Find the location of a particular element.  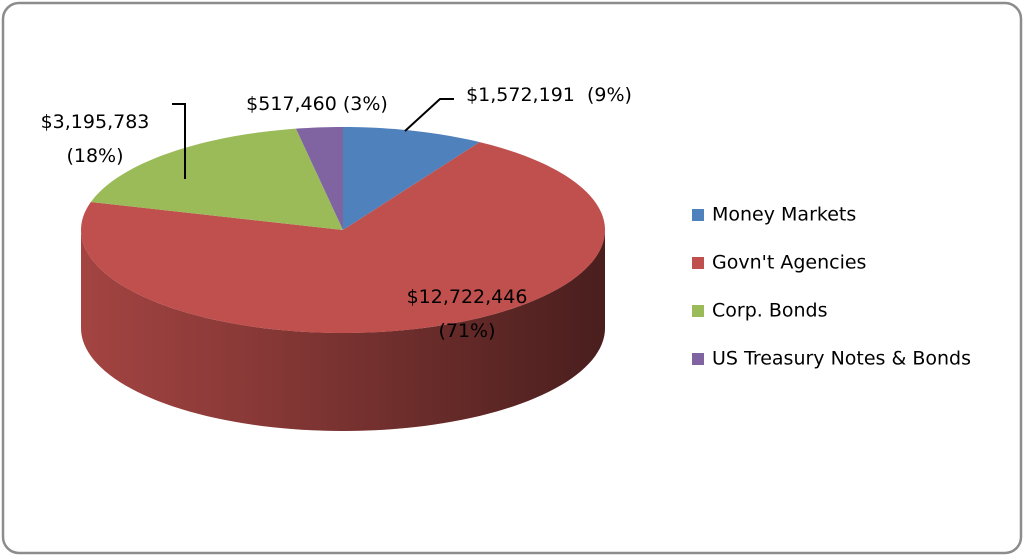

legend-label: Corp. Bonds is located at coordinates (770, 311).